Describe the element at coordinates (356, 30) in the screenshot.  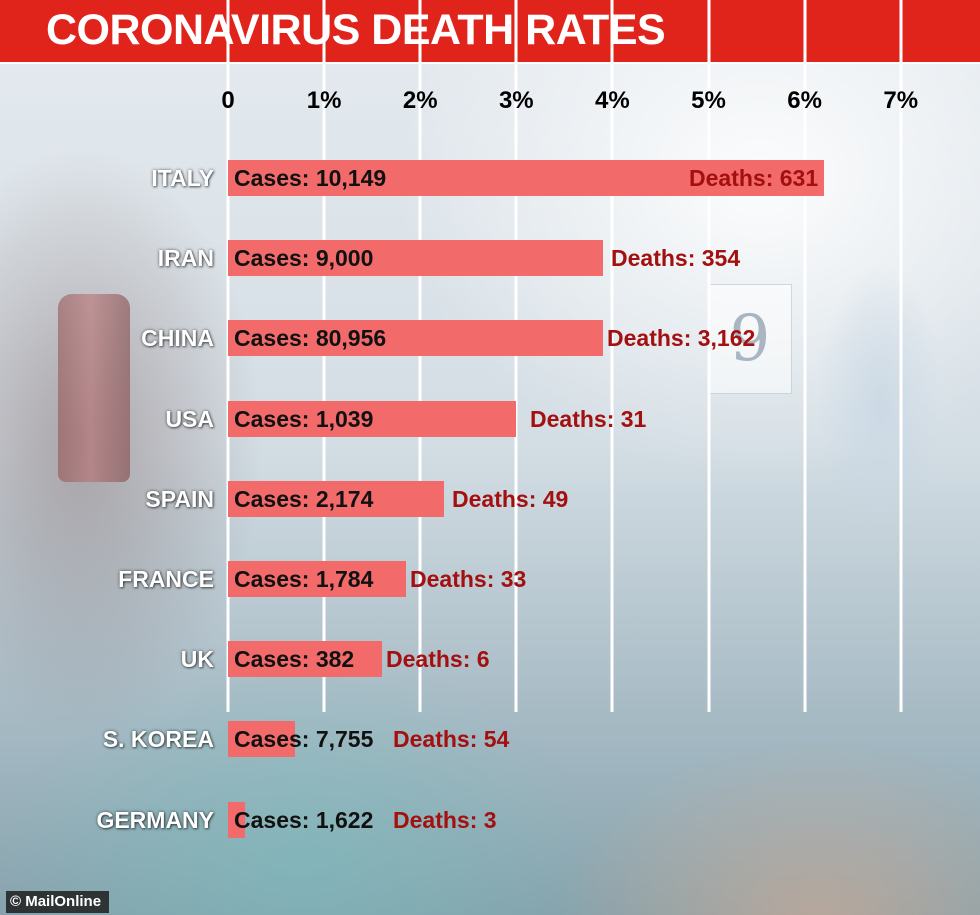
I see `chart-title: CORONAVIRUS DEATH RATES` at that location.